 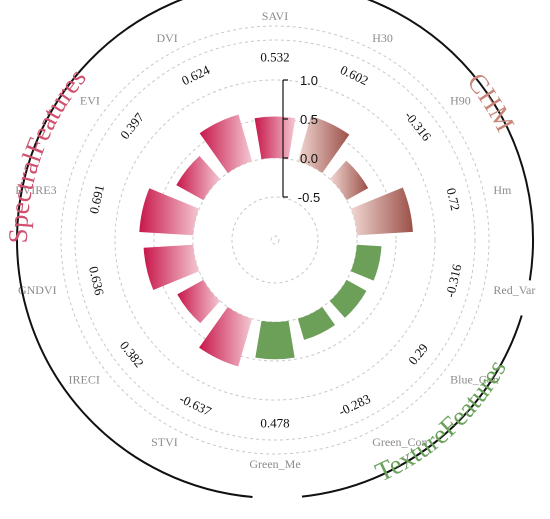 I want to click on axis-tick-label-0: -0.5, so click(x=309, y=197).